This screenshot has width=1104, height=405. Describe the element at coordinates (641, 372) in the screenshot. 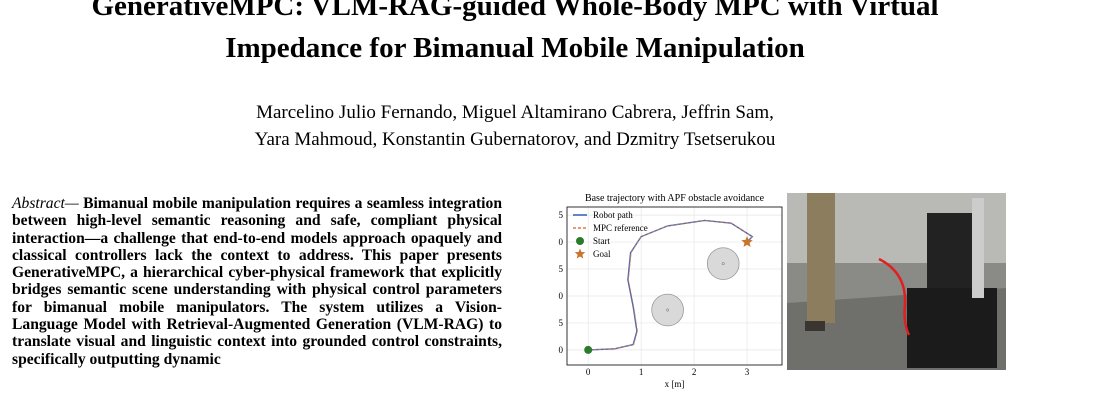

I see `x-tick-label: 1` at that location.